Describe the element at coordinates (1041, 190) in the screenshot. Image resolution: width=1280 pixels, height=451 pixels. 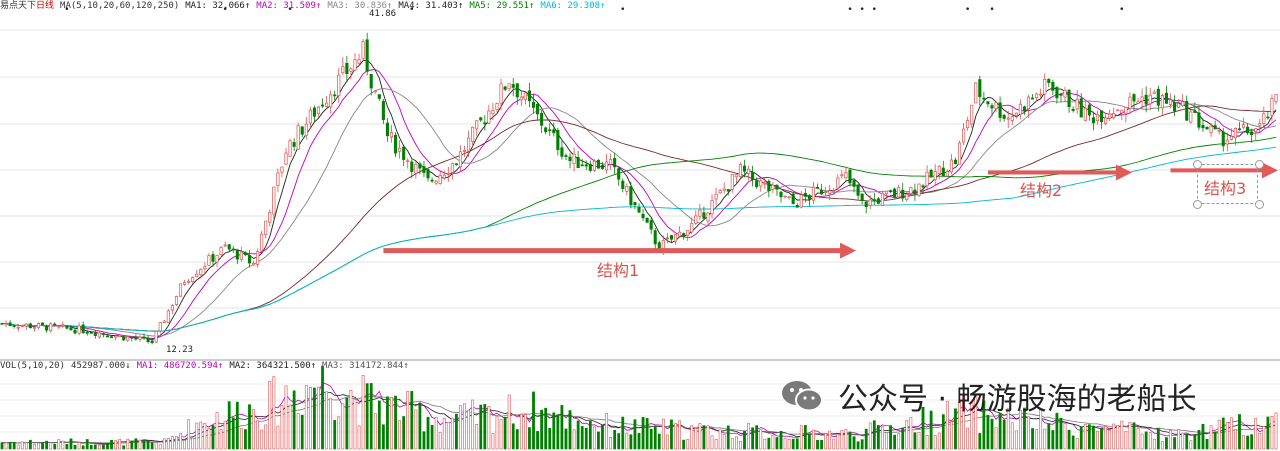
I see `structure2-label: 结构2` at that location.